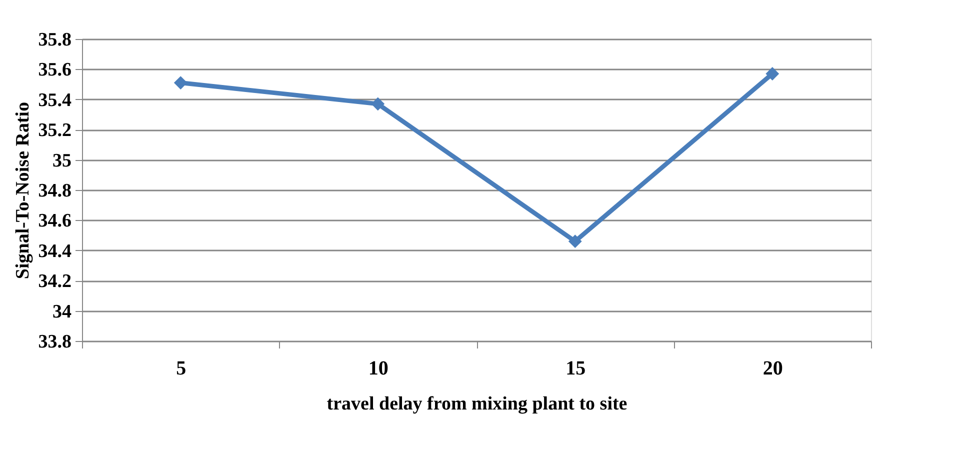  Describe the element at coordinates (55, 131) in the screenshot. I see `y-tick-label: 35.2` at that location.